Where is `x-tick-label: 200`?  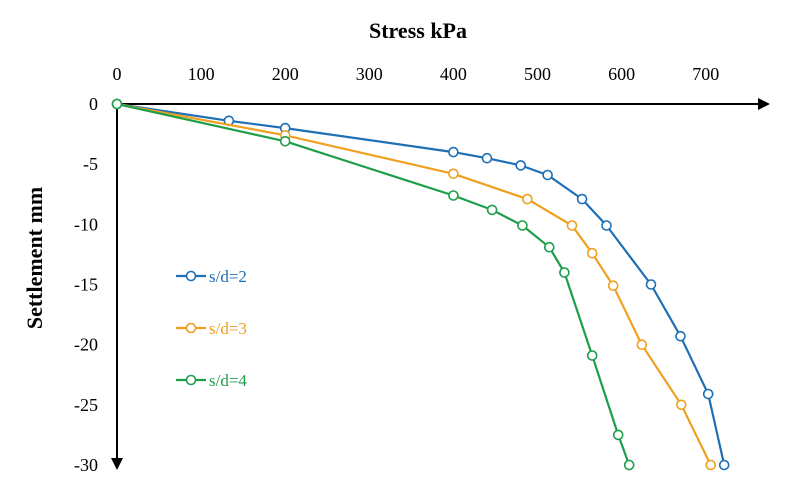
x-tick-label: 200 is located at coordinates (285, 74).